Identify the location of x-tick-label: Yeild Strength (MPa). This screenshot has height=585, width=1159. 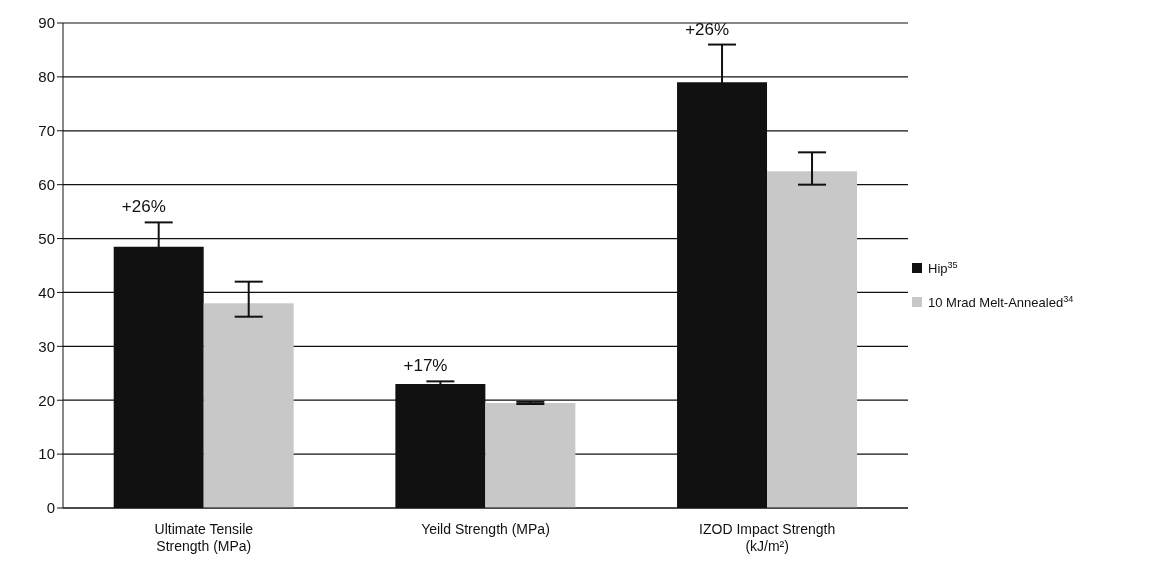
(485, 529).